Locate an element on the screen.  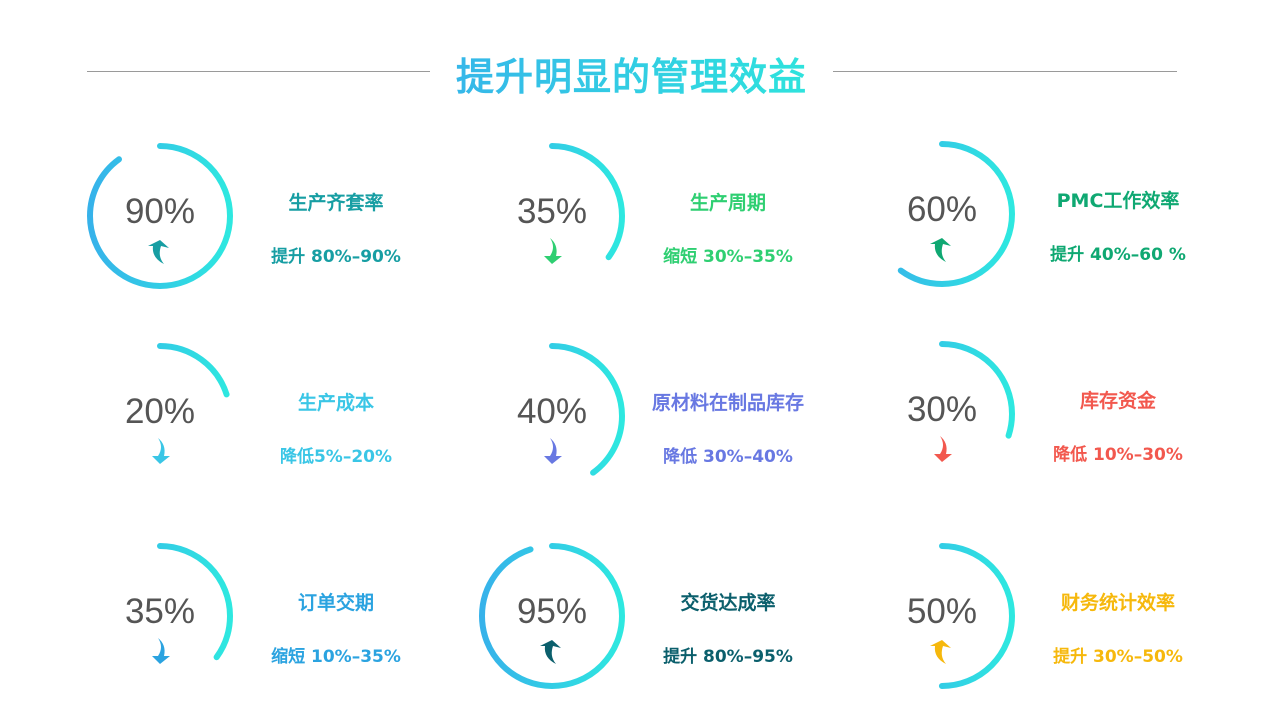
metric-desc: 提升 80%–90% is located at coordinates (336, 257).